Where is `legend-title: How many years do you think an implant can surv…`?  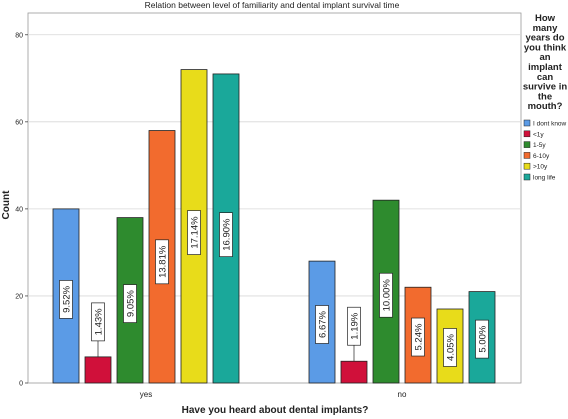 legend-title: How many years do you think an implant can surv… is located at coordinates (545, 62).